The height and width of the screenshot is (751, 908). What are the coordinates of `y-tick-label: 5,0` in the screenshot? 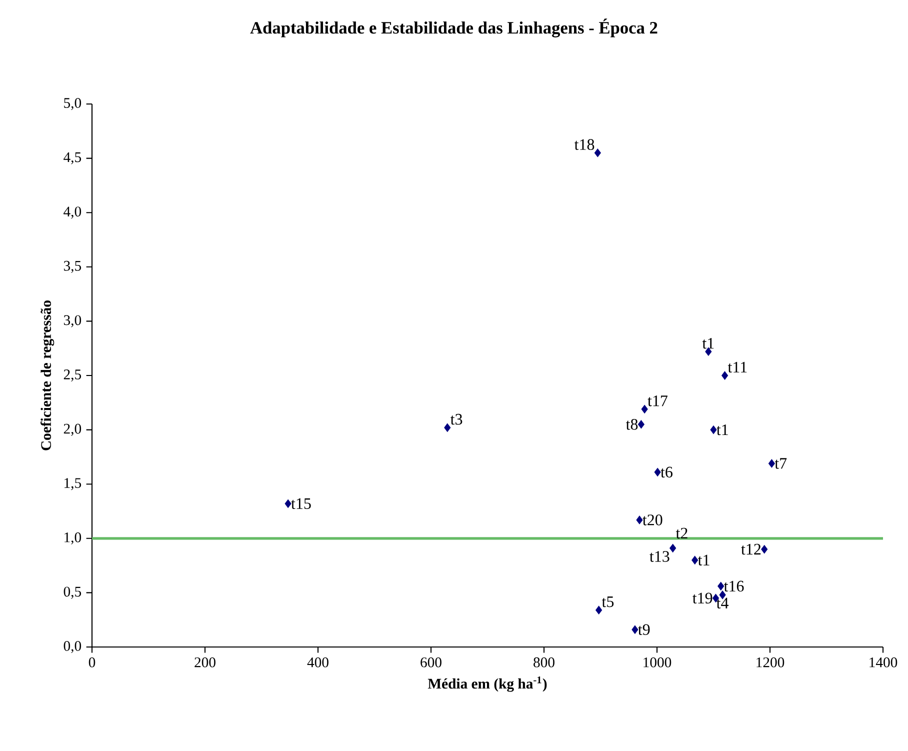 It's located at (73, 104).